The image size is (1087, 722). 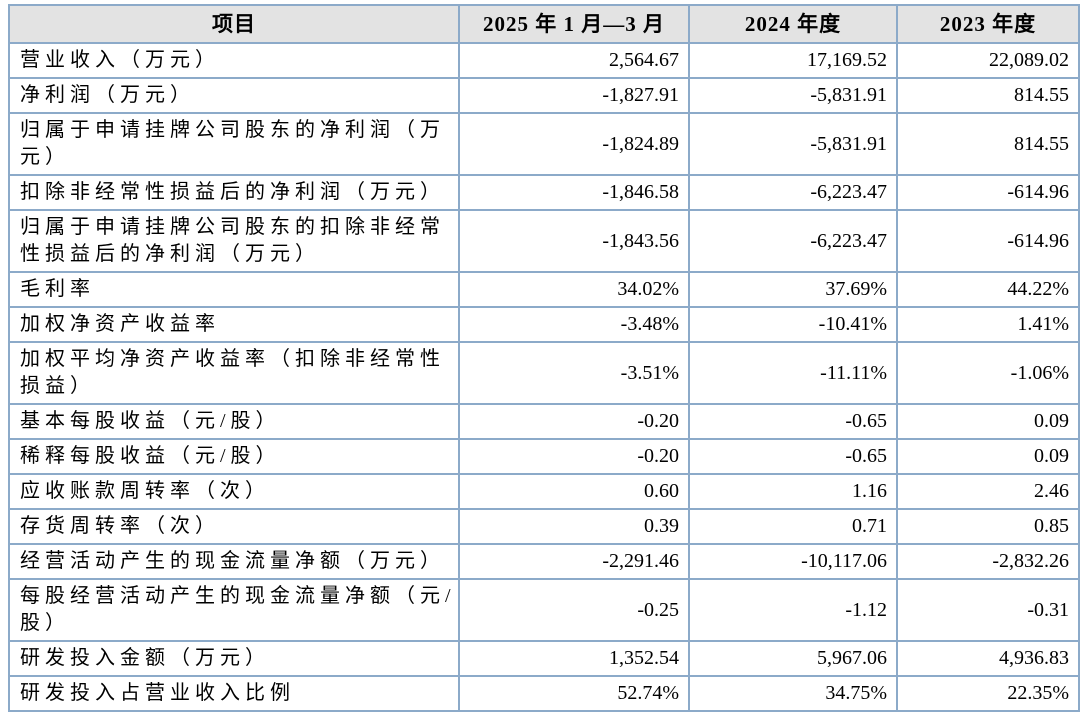 I want to click on table-row: 稀释每股收益（元/股） -0.20 -0.65 0.09, so click(x=544, y=456).